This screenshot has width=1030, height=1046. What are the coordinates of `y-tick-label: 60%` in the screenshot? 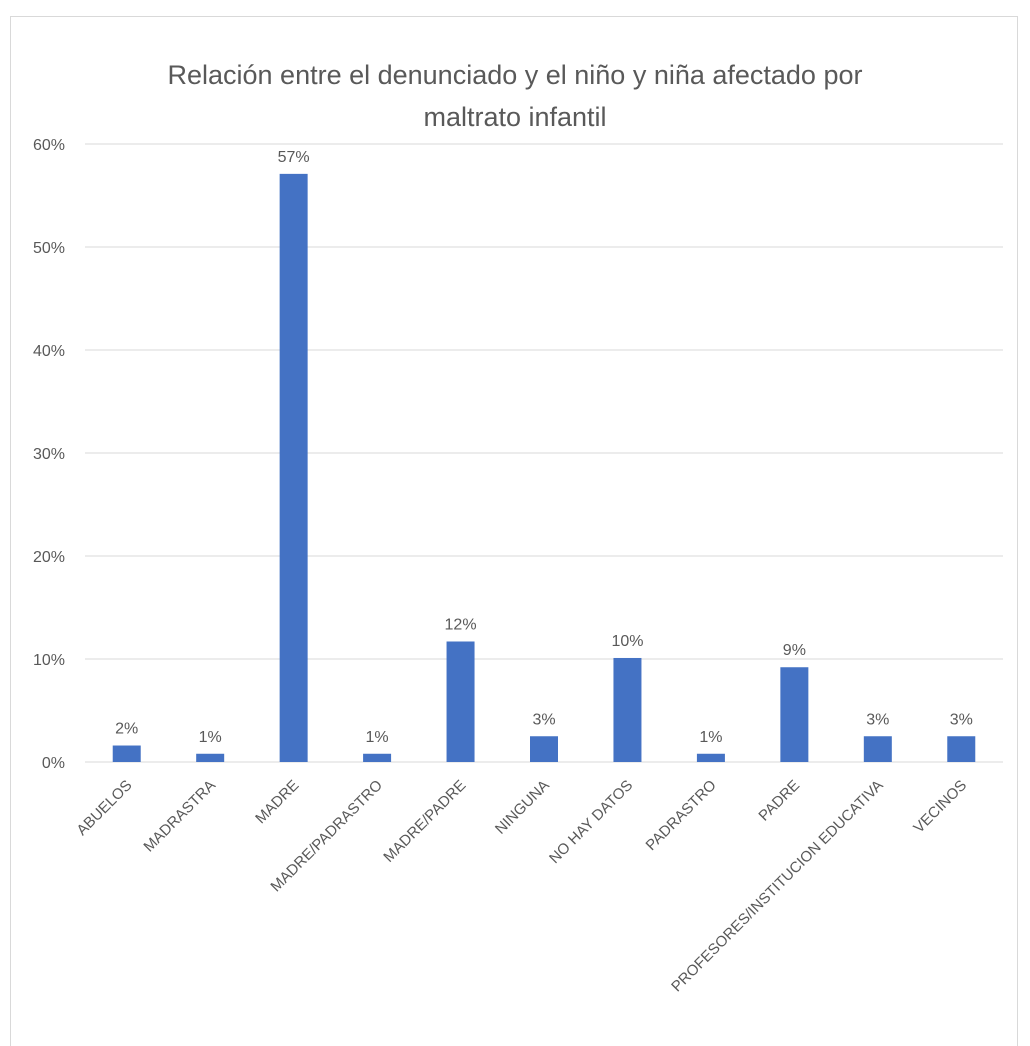 It's located at (49, 145).